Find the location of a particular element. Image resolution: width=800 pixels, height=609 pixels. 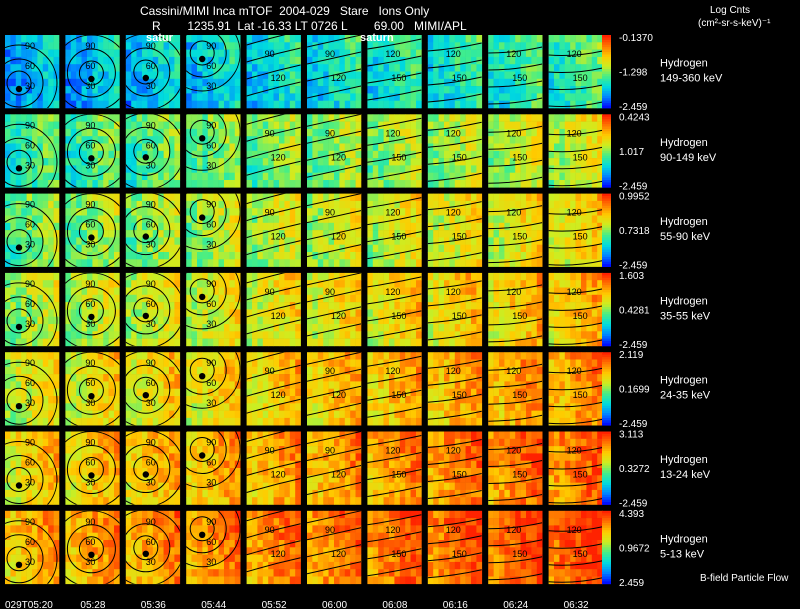

image-panel: 90 120 is located at coordinates (273, 309).